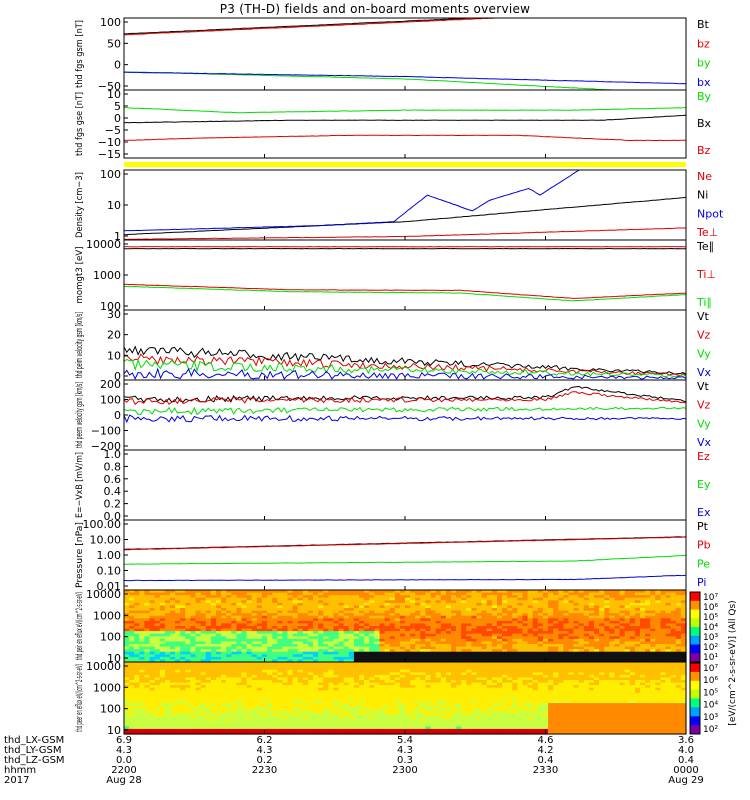 Image resolution: width=750 pixels, height=800 pixels. What do you see at coordinates (80, 415) in the screenshot?
I see `y-axis-label: thd peem velocity gsm [km/s]` at bounding box center [80, 415].